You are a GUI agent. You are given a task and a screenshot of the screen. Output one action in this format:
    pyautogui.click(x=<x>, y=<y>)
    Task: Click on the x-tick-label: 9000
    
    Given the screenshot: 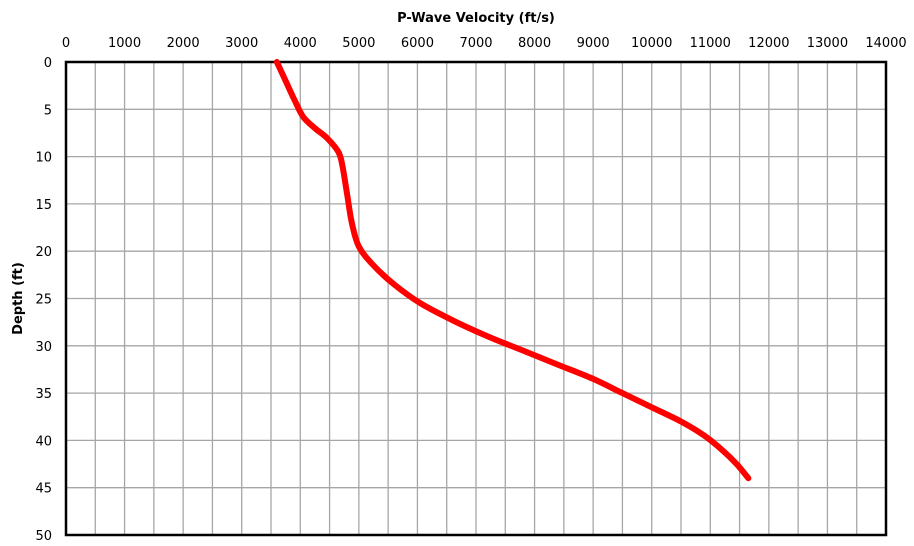 What is the action you would take?
    pyautogui.click(x=593, y=43)
    